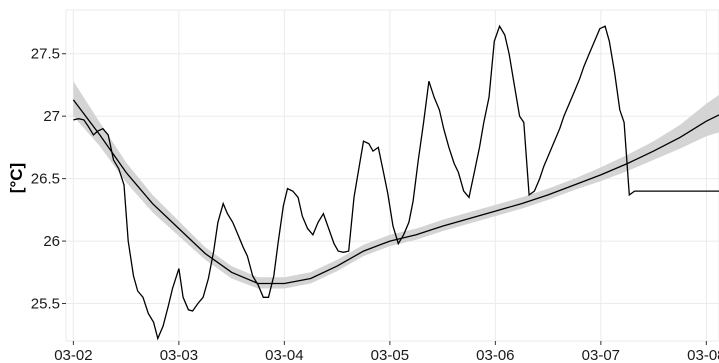 This screenshot has width=719, height=363. Describe the element at coordinates (51, 241) in the screenshot. I see `y-tick-label: 26` at that location.